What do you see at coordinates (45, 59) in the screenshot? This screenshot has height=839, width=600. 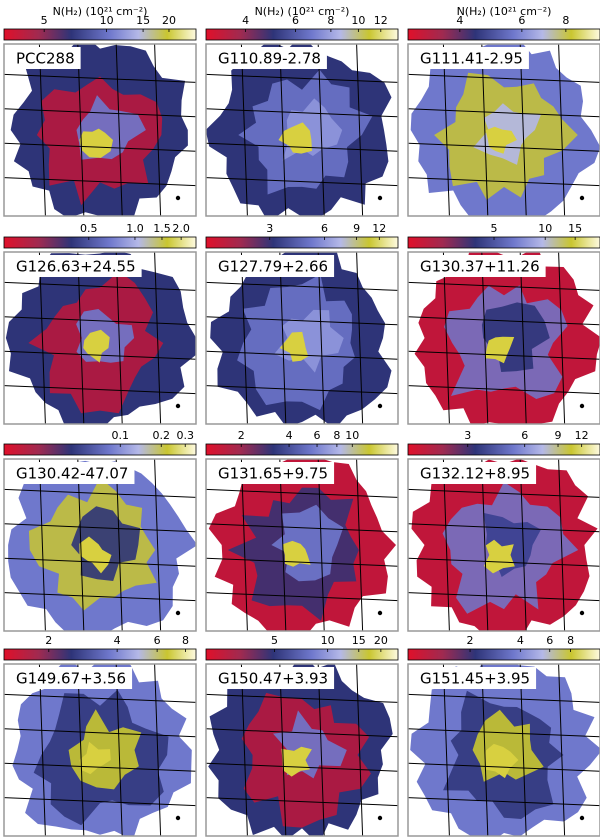 I see `panel-label: PCC288` at bounding box center [45, 59].